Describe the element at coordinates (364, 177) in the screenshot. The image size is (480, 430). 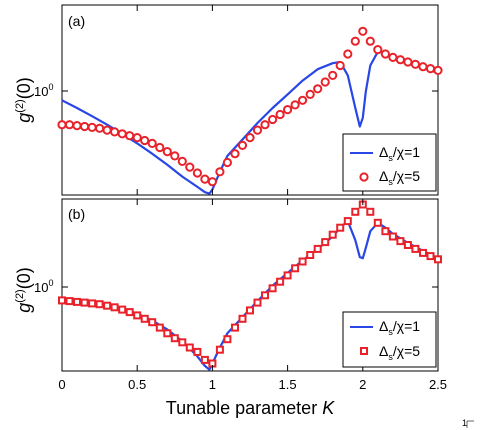
I see `panel-a-legend-circle-swatch` at that location.